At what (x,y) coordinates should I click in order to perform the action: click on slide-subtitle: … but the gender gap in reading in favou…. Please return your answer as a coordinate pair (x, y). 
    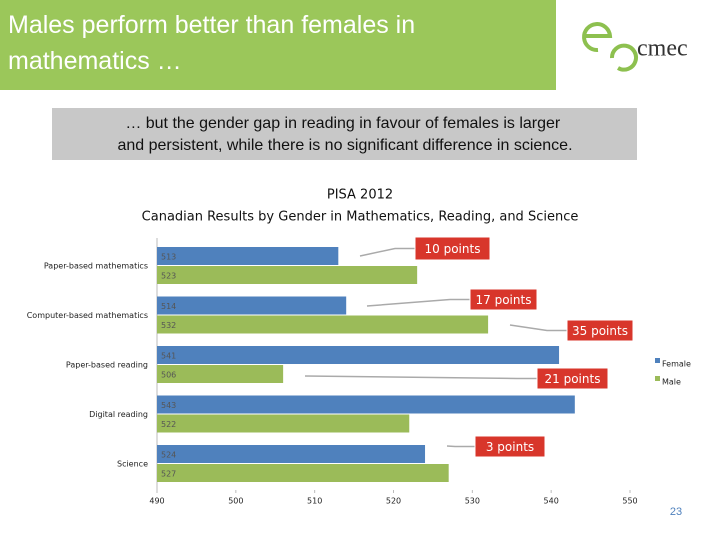
    Looking at the image, I should click on (344, 134).